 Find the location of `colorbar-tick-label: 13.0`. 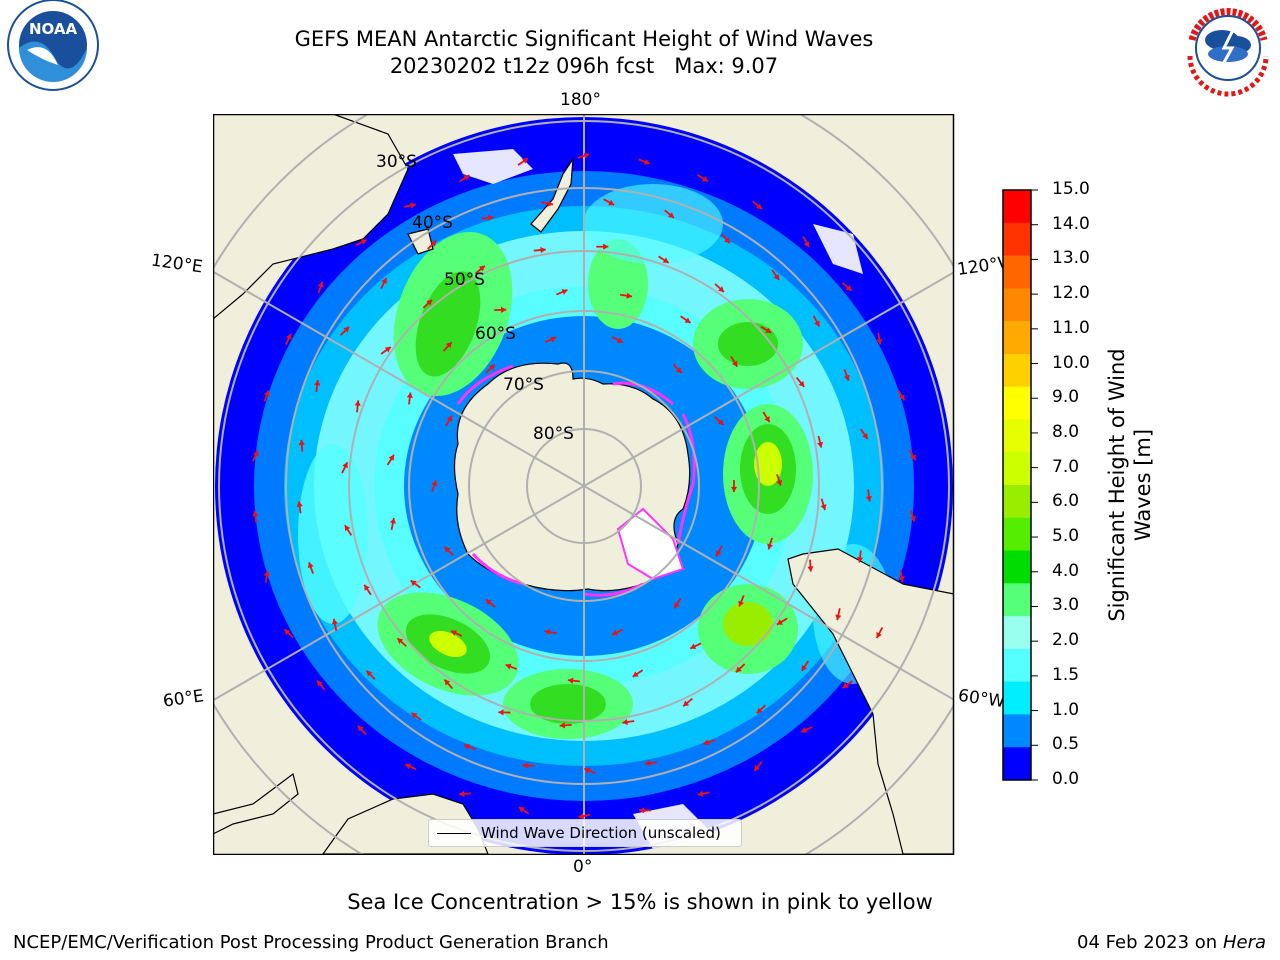

colorbar-tick-label: 13.0 is located at coordinates (1071, 258).